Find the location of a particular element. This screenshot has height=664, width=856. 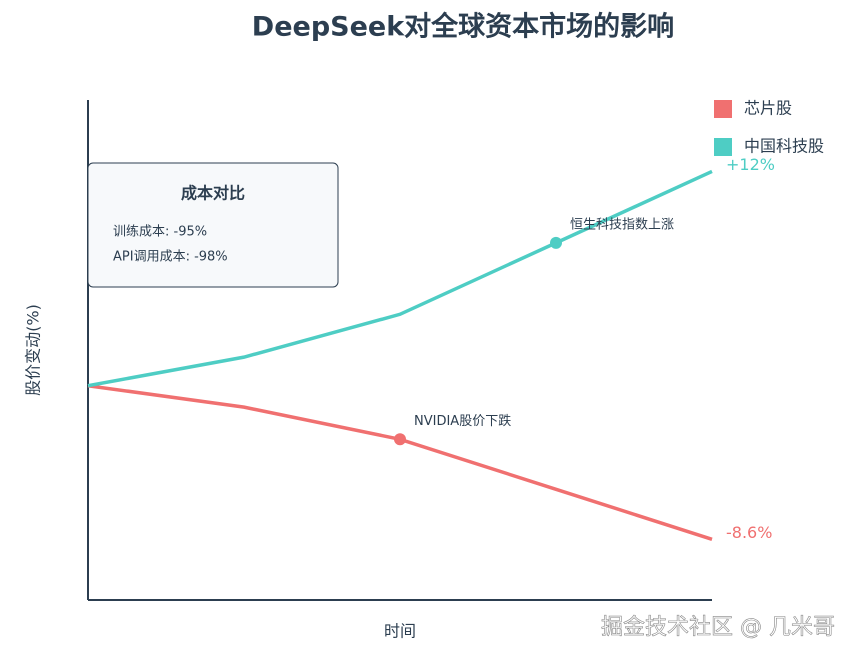

value-label: -8.6% is located at coordinates (749, 532).